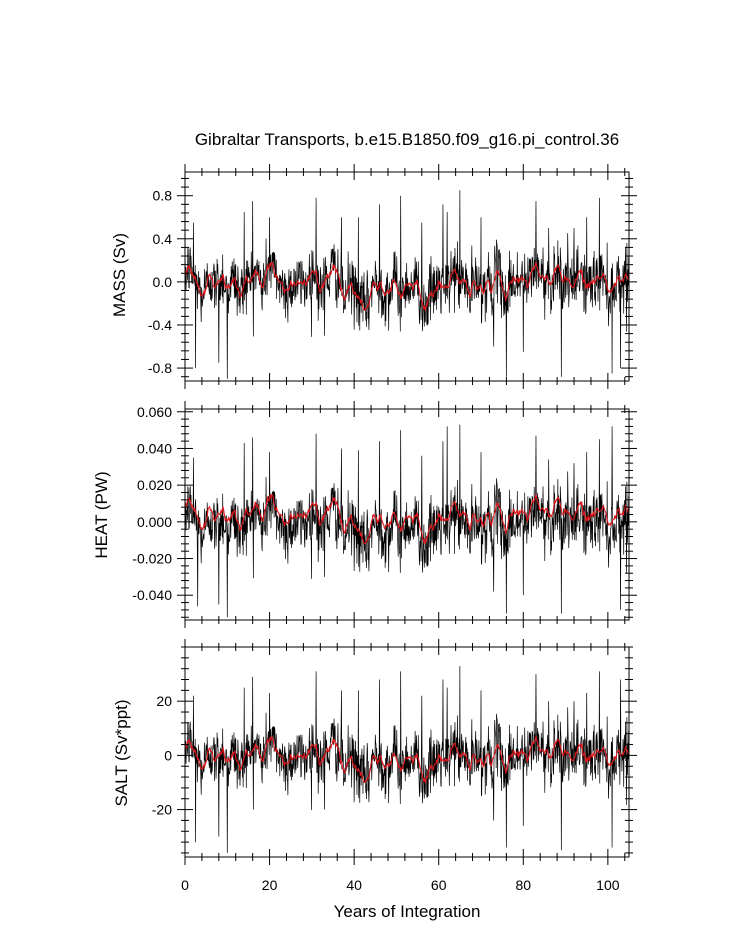 This screenshot has height=945, width=733. Describe the element at coordinates (163, 196) in the screenshot. I see `y-tick-label: 0.8` at that location.